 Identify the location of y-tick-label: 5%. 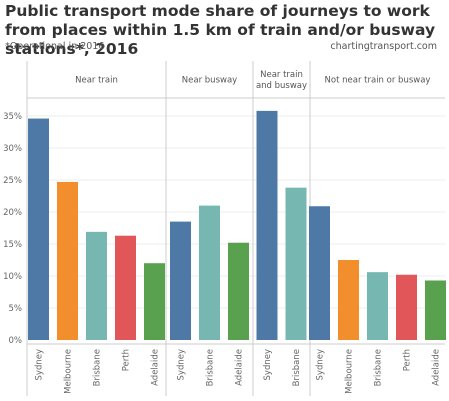
(16, 309).